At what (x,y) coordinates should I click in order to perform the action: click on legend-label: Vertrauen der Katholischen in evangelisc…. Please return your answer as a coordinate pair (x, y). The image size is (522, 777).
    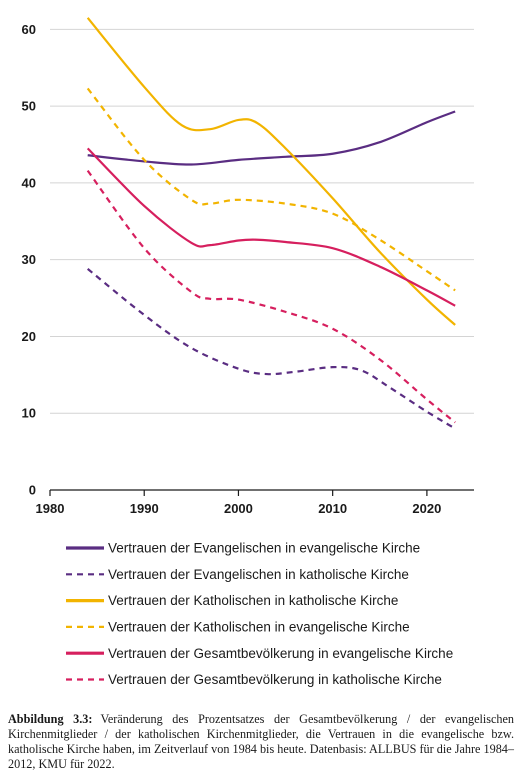
    Looking at the image, I should click on (259, 627).